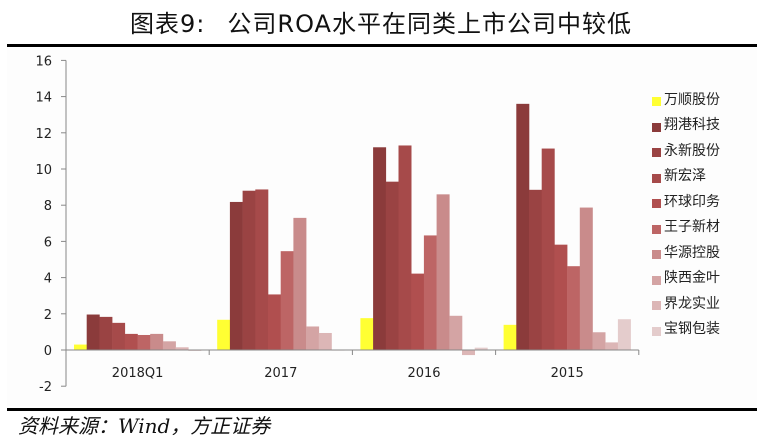 Image resolution: width=762 pixels, height=439 pixels. What do you see at coordinates (144, 342) in the screenshot?
I see `bar-王子新材-2018Q1` at bounding box center [144, 342].